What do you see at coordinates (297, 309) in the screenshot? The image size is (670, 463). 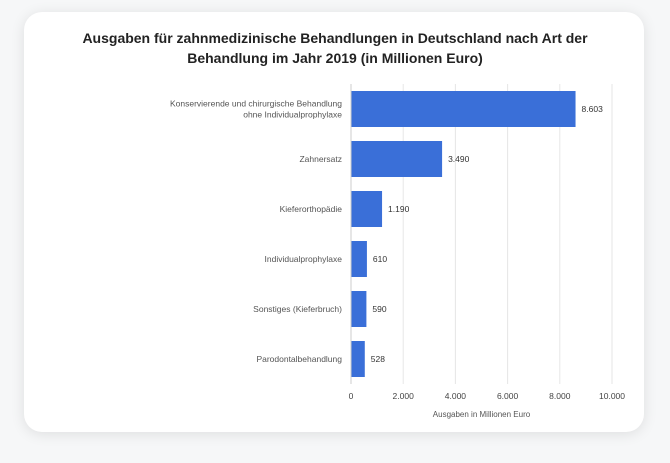 I see `category-label-4-0: Sonstiges (Kieferbruch)` at bounding box center [297, 309].